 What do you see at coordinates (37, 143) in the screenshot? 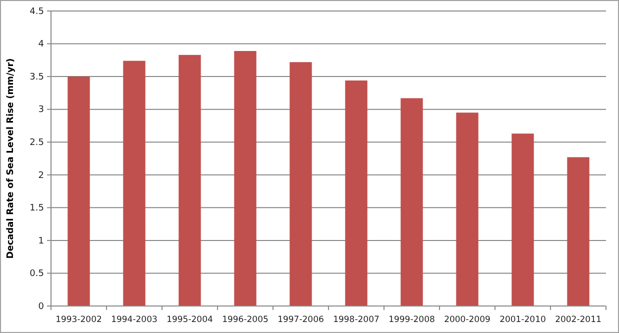
I see `y-tick-label: 2.5` at bounding box center [37, 143].